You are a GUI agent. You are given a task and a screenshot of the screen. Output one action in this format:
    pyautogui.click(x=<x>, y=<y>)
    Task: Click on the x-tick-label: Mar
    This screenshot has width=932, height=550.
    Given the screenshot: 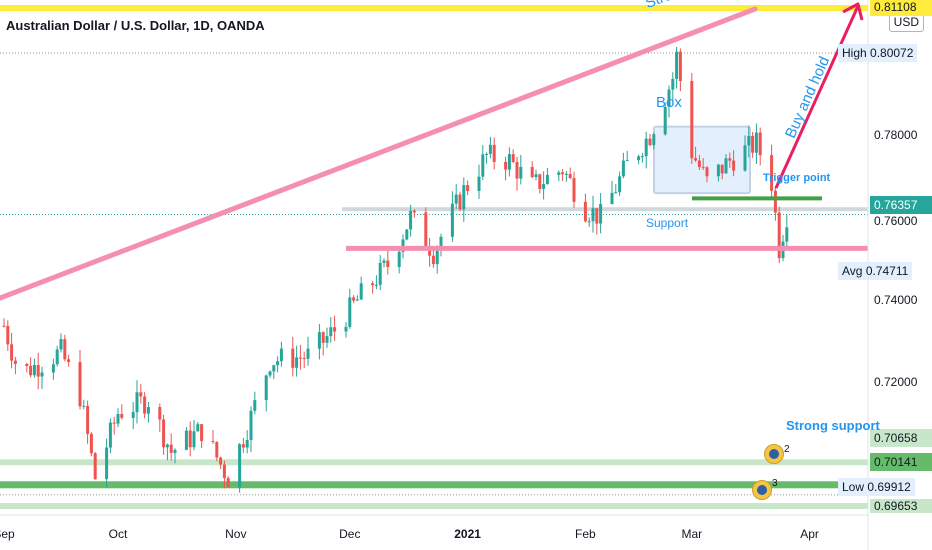 What is the action you would take?
    pyautogui.click(x=691, y=534)
    